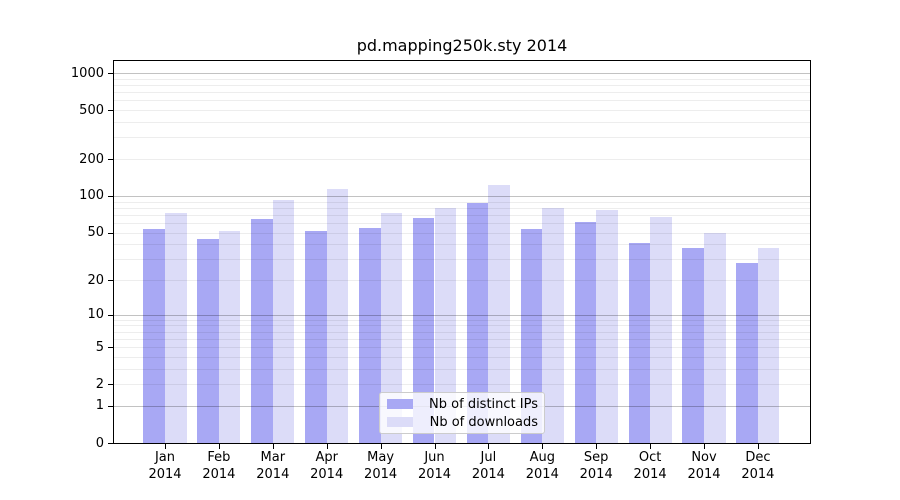 The height and width of the screenshot is (500, 900). Describe the element at coordinates (165, 466) in the screenshot. I see `x-tick-label: Jan 2014` at that location.